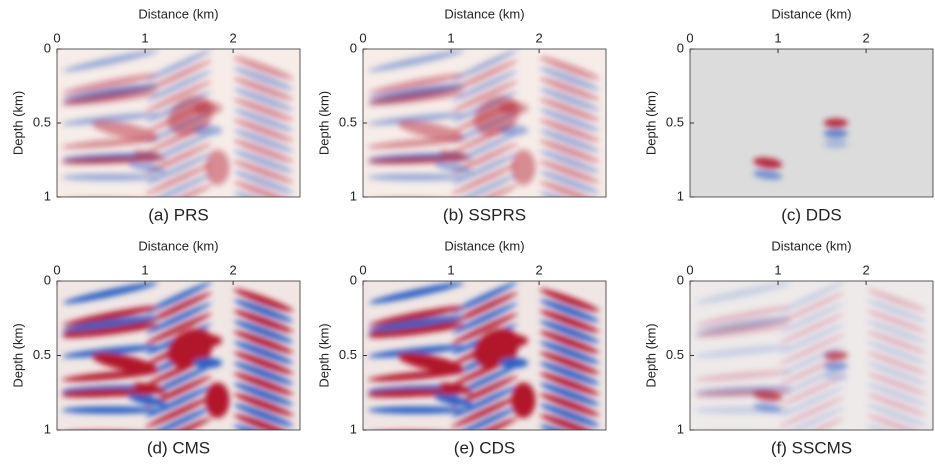 The height and width of the screenshot is (467, 935). Describe the element at coordinates (17, 123) in the screenshot. I see `y-axis-label: Depth (km)` at that location.